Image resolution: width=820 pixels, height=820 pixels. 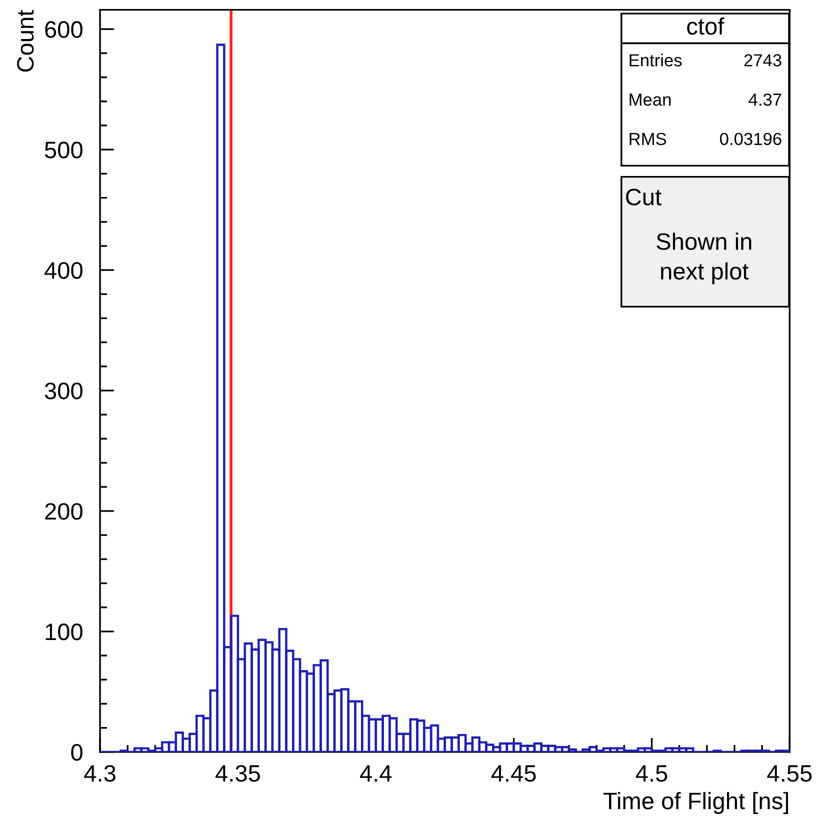 What do you see at coordinates (765, 99) in the screenshot?
I see `annotation: 4.37` at bounding box center [765, 99].